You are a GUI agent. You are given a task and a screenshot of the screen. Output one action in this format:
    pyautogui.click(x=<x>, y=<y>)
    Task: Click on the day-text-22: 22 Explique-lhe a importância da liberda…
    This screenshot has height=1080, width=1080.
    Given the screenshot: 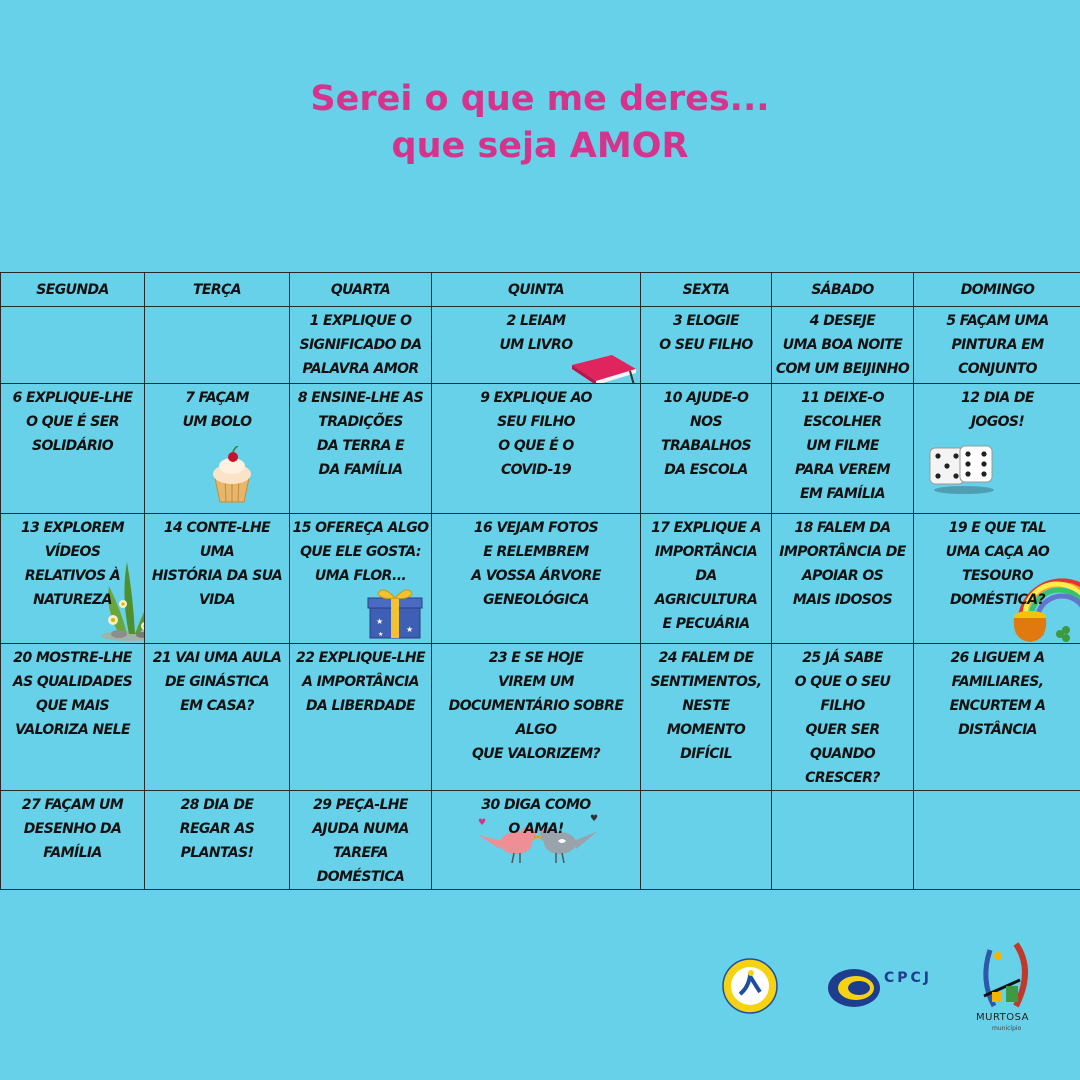 What is the action you would take?
    pyautogui.click(x=361, y=682)
    